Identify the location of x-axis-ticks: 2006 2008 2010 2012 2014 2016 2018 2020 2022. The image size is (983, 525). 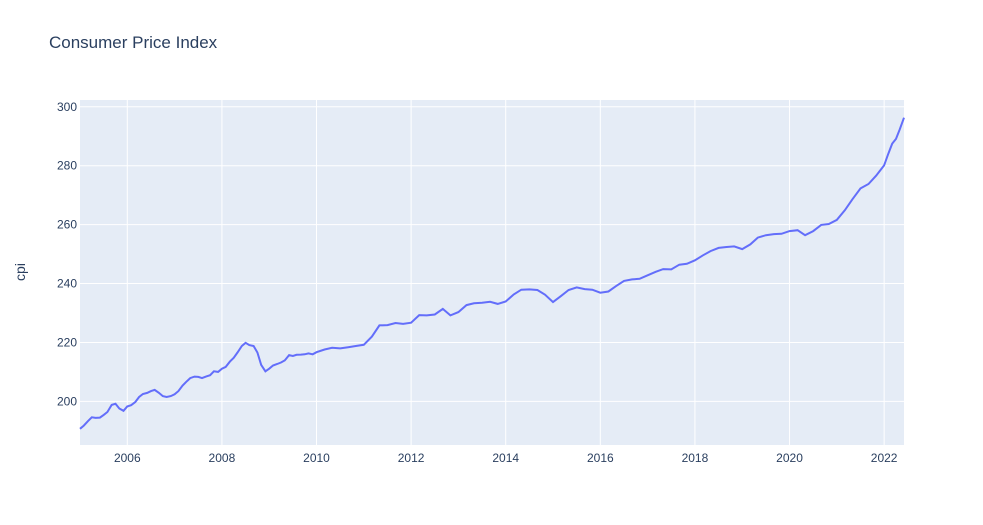
(506, 458).